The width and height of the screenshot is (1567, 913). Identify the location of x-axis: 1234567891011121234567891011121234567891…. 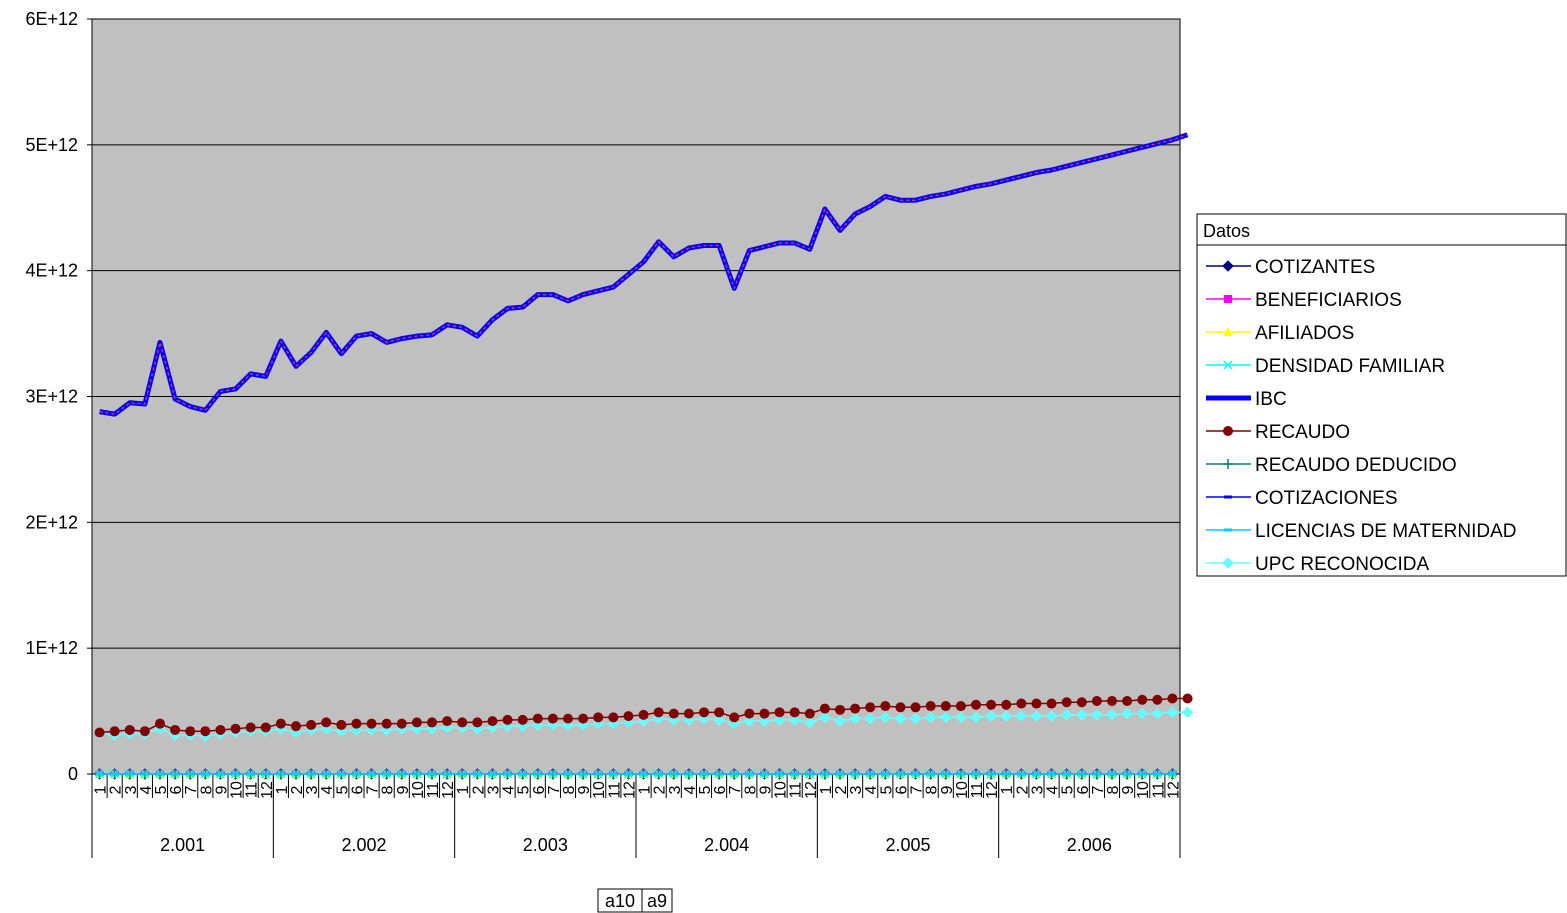
(636, 816).